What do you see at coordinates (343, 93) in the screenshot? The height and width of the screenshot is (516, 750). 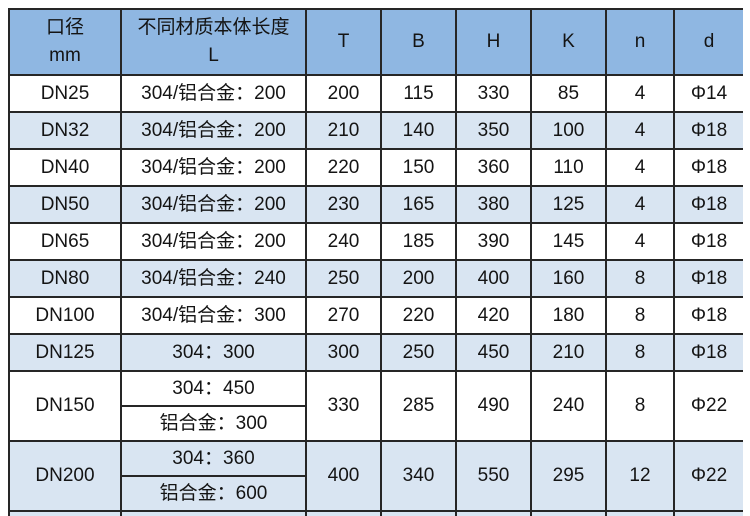 I see `cell-t: 200` at bounding box center [343, 93].